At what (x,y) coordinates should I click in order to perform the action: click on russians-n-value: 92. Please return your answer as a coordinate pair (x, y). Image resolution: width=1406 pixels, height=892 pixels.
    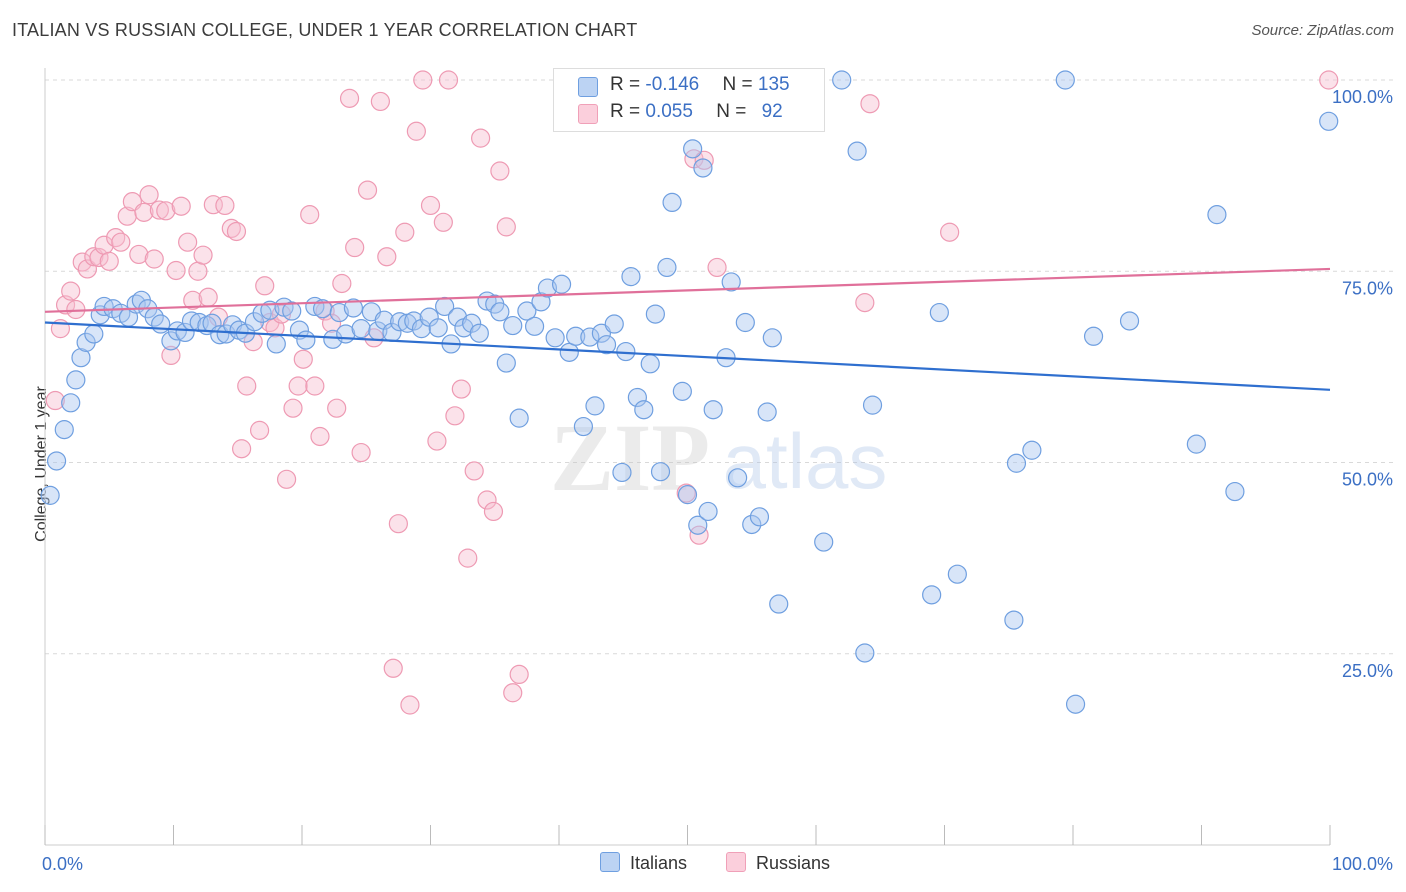
    Looking at the image, I should click on (772, 111).